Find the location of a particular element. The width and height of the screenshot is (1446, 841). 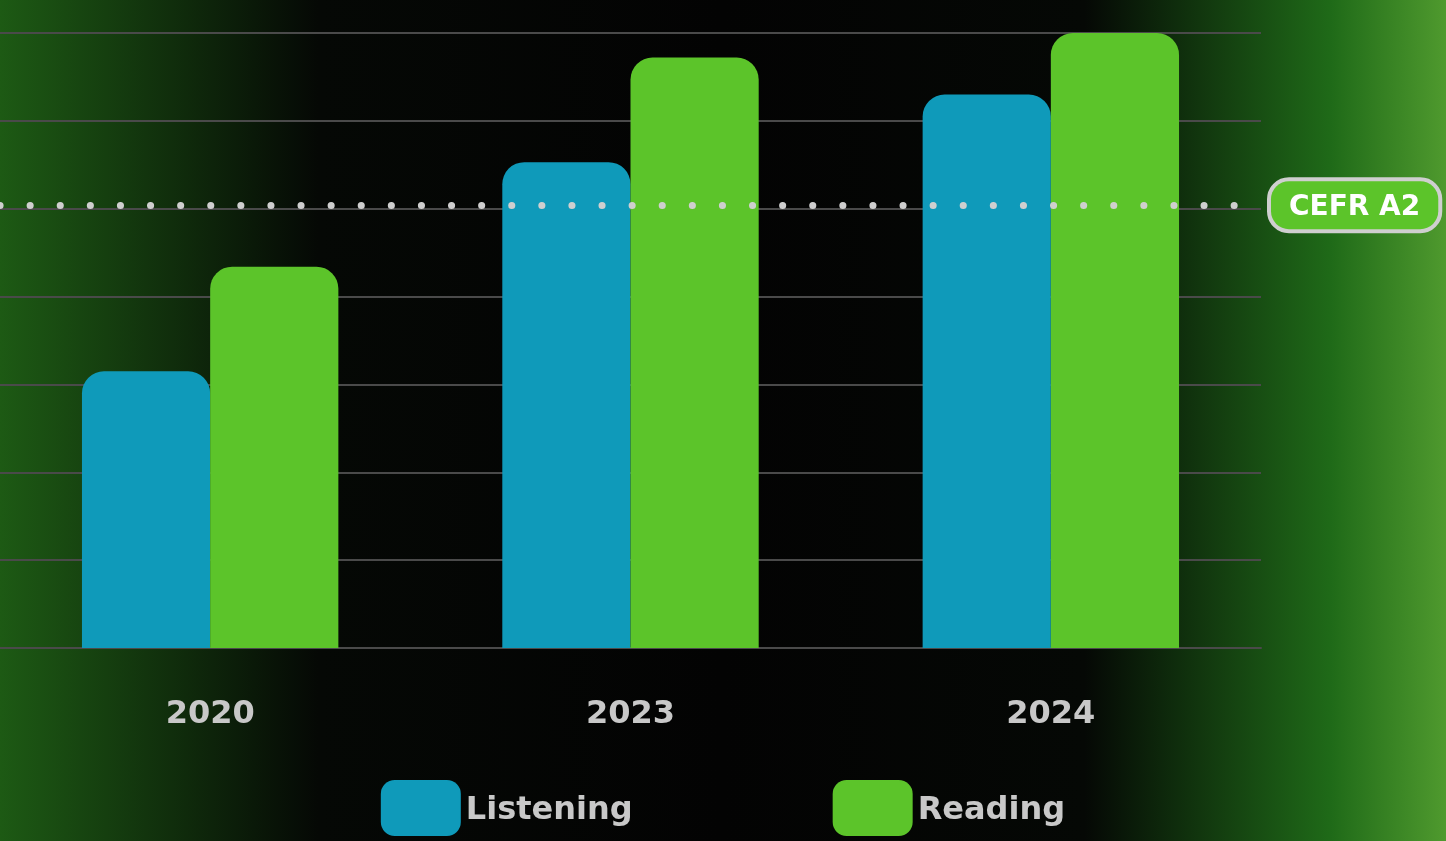

ref-line-label: CEFR A2 is located at coordinates (1355, 205).